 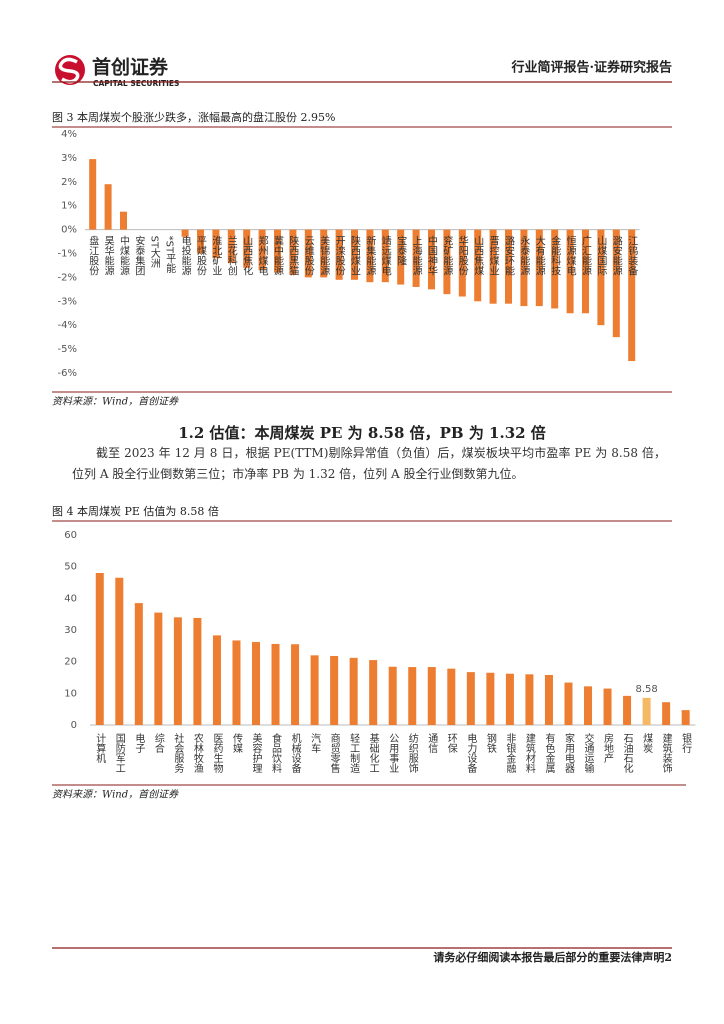 I want to click on x-tick-label: 中煤能源, so click(x=124, y=255).